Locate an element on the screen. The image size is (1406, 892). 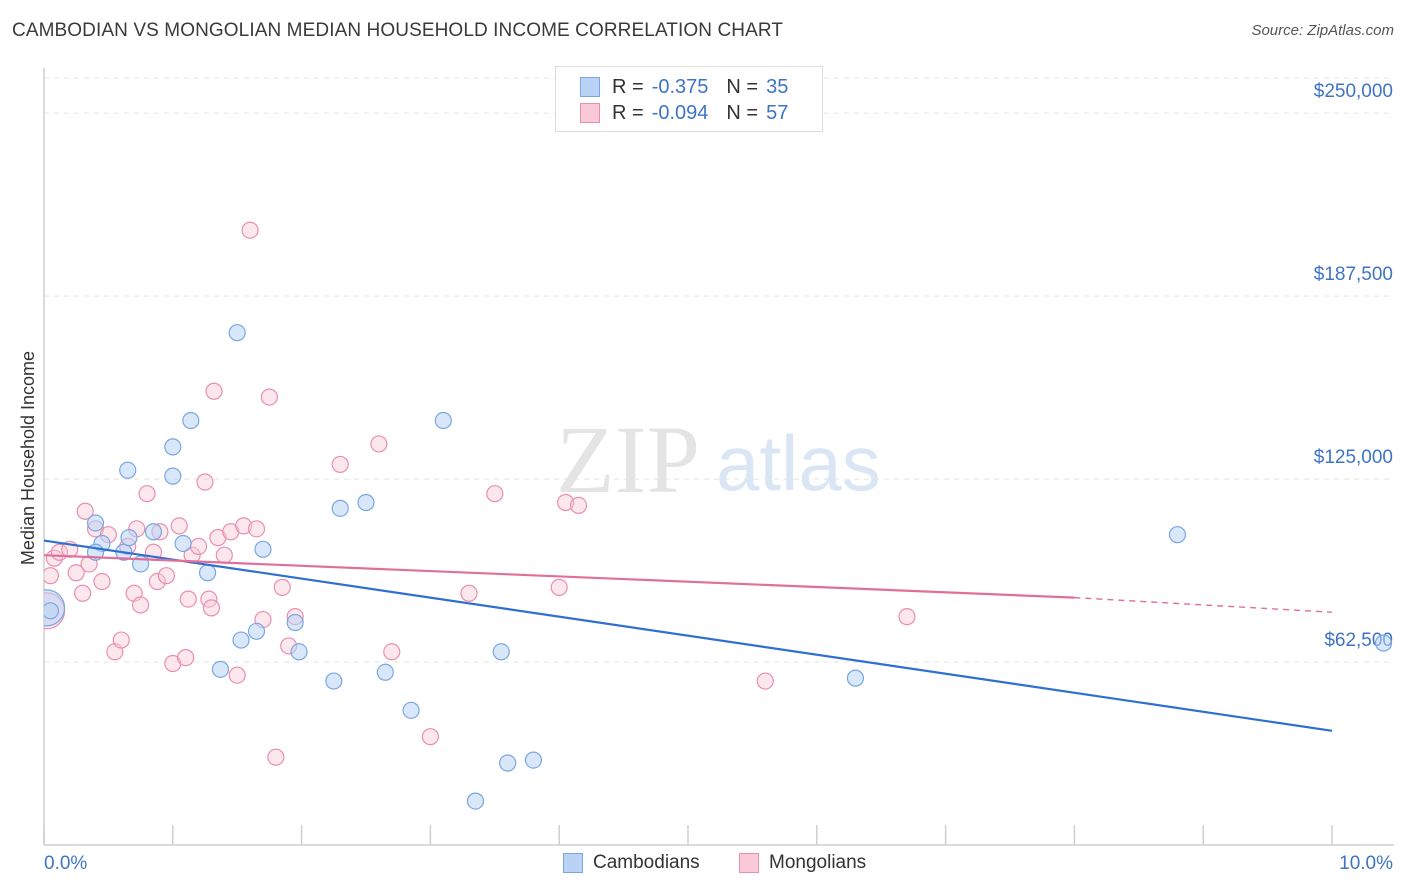
correlation-legend: R = -0.375 N = 35 R = -0.094 N = 57 is located at coordinates (689, 99).